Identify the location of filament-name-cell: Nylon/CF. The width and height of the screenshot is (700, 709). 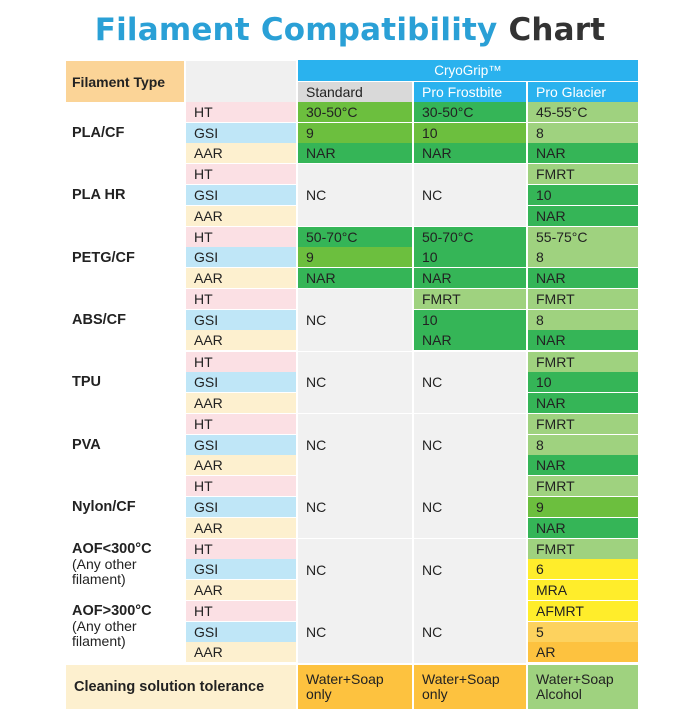
(125, 507).